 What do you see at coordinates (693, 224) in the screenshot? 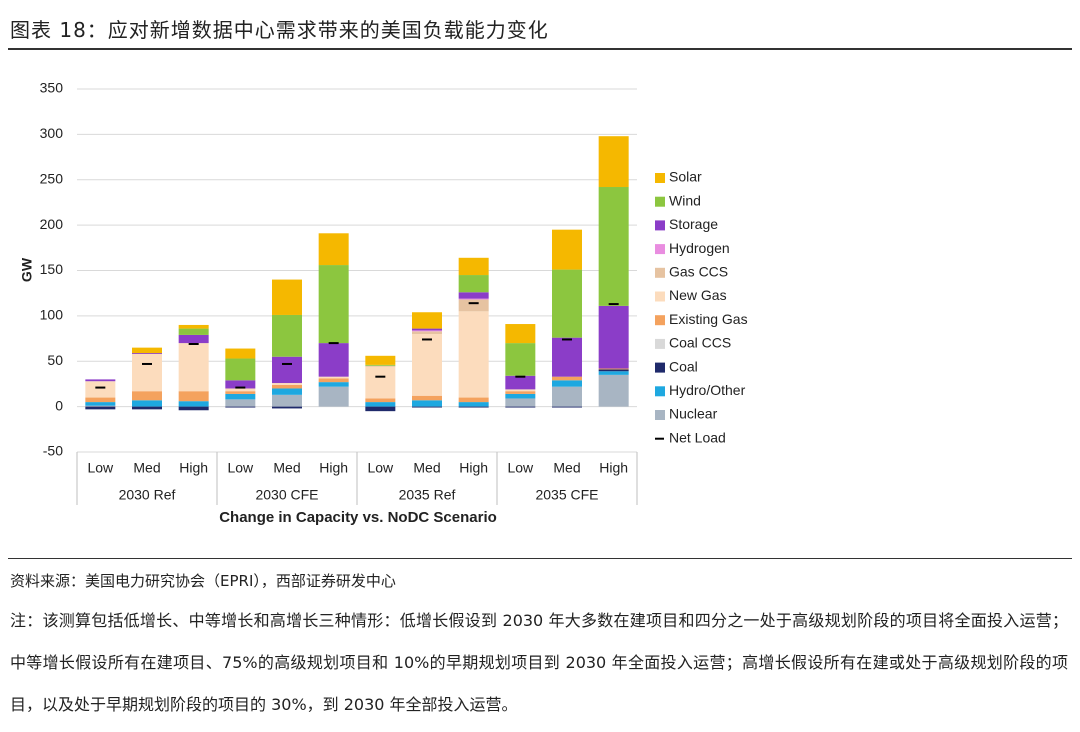
I see `legend-label: Storage` at bounding box center [693, 224].